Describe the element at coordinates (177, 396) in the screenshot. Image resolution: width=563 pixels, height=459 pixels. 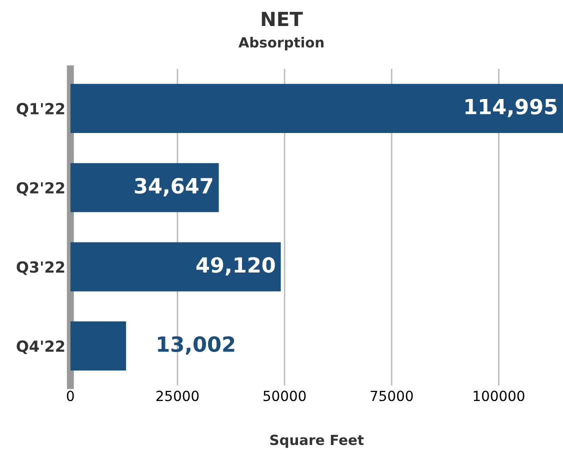
I see `x-tick-label: 25000` at that location.